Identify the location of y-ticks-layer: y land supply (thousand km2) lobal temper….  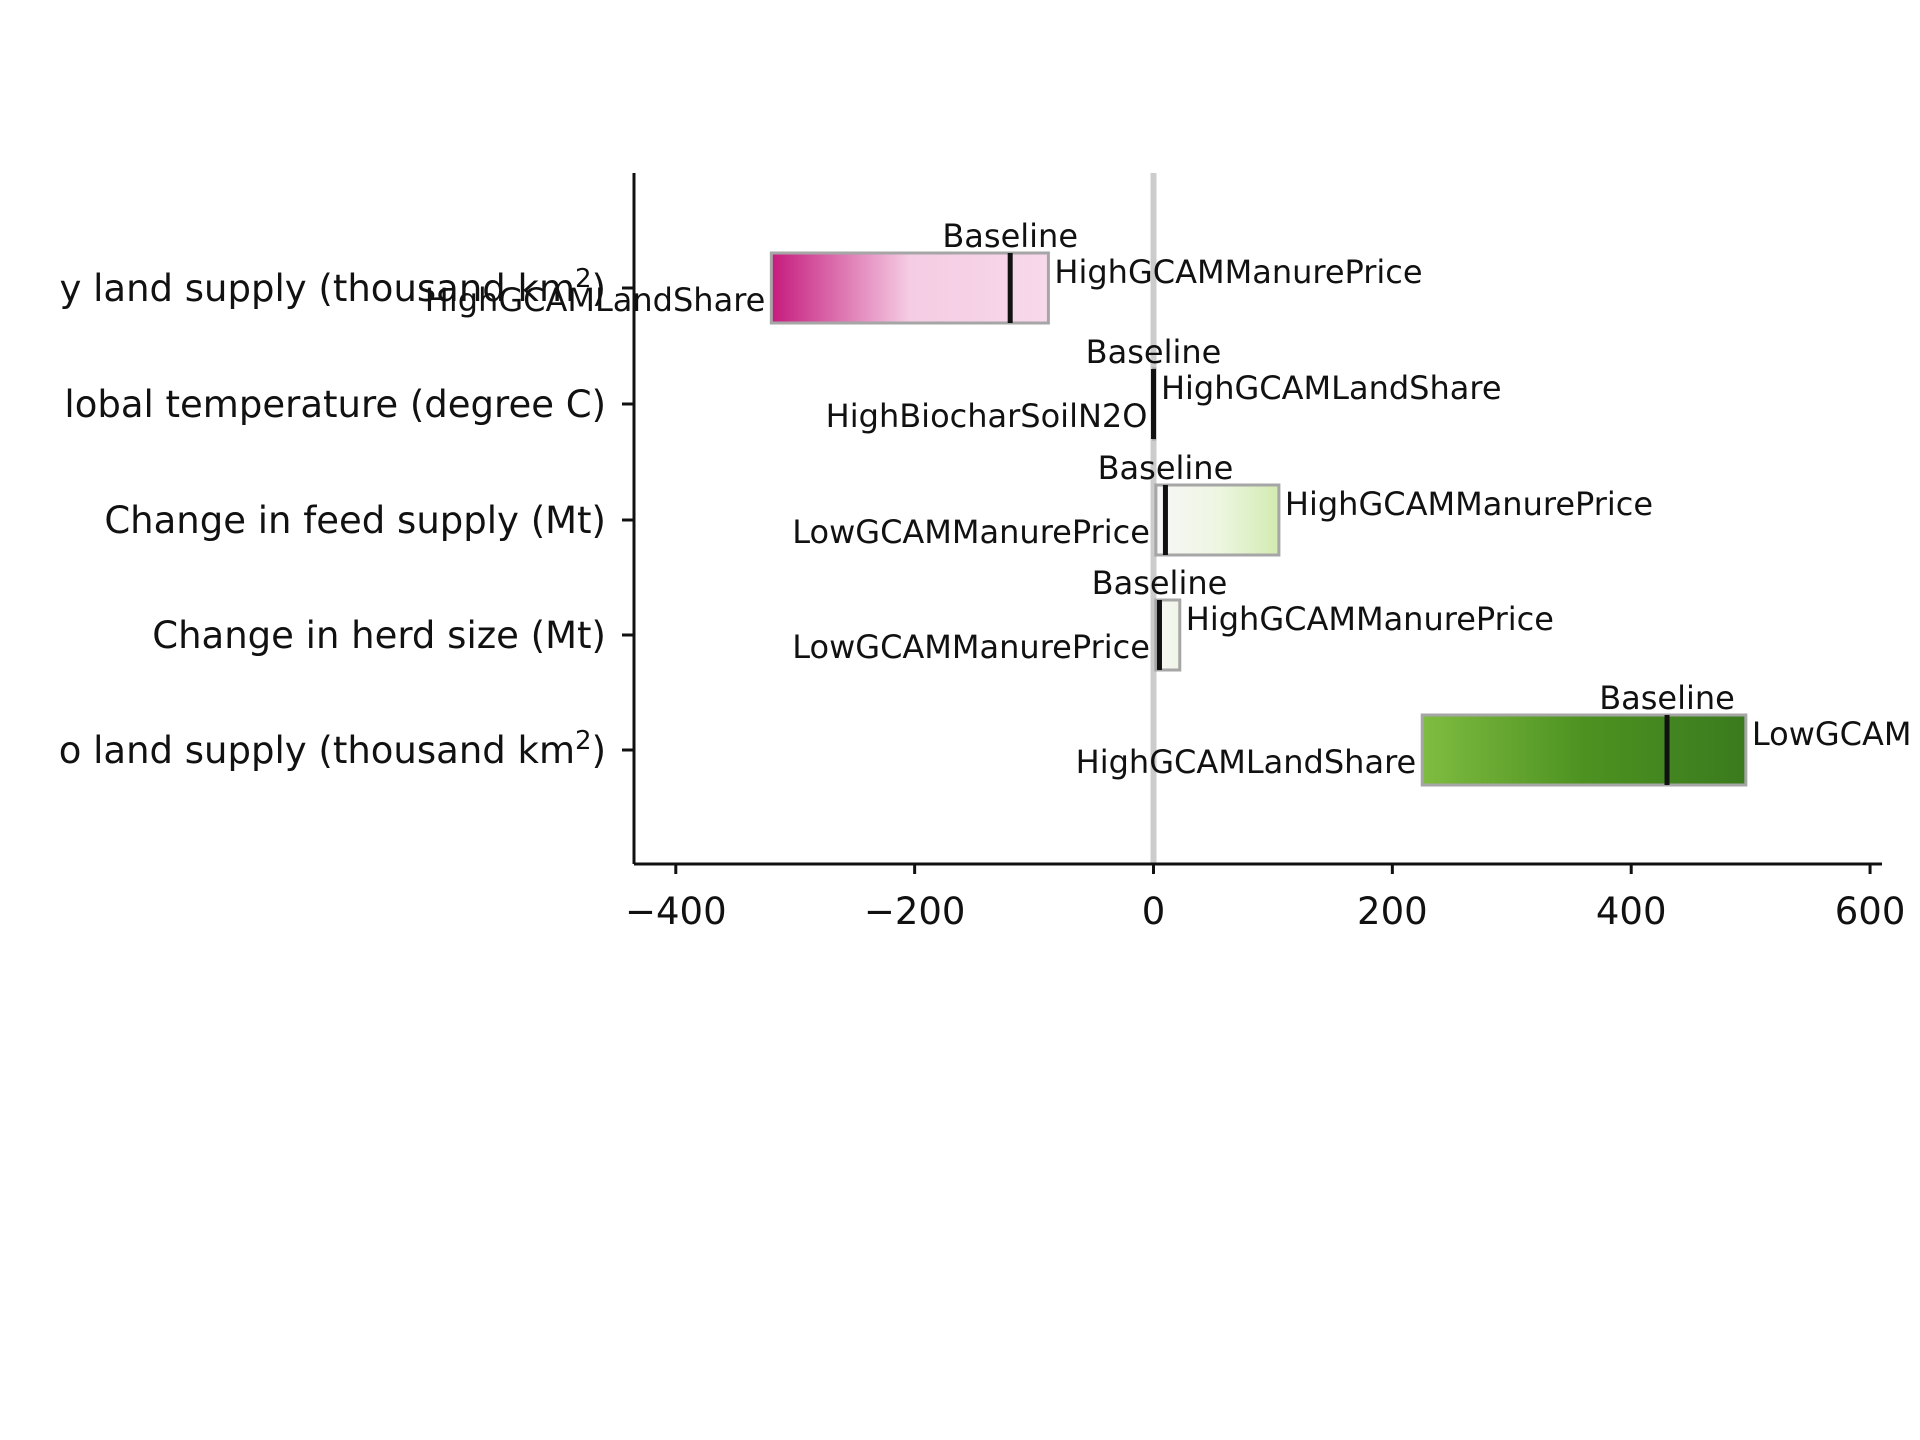
(346, 518).